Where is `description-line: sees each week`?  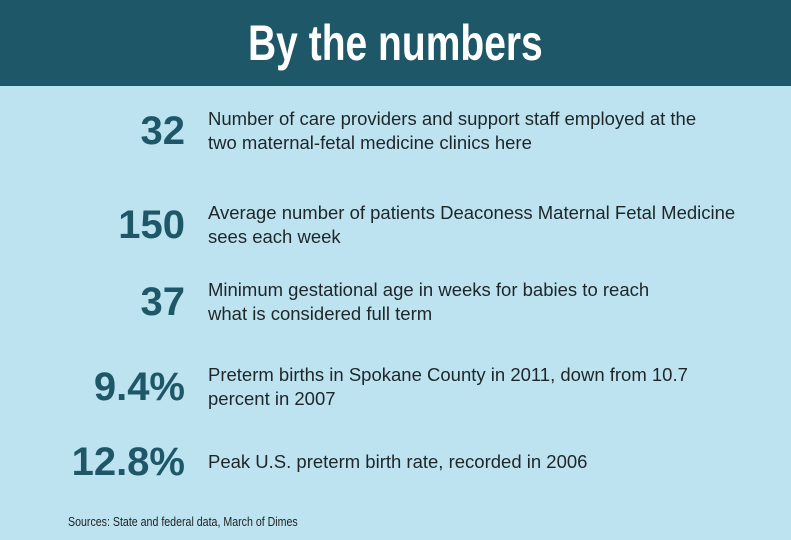
description-line: sees each week is located at coordinates (274, 236).